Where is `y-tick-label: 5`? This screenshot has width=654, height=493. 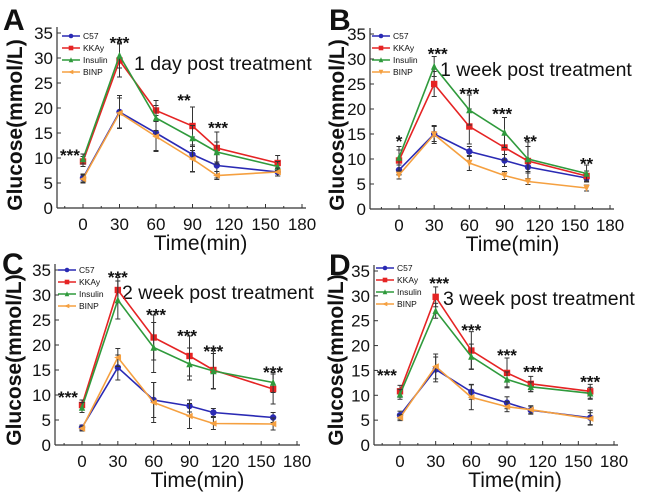 y-tick-label: 5 is located at coordinates (365, 420).